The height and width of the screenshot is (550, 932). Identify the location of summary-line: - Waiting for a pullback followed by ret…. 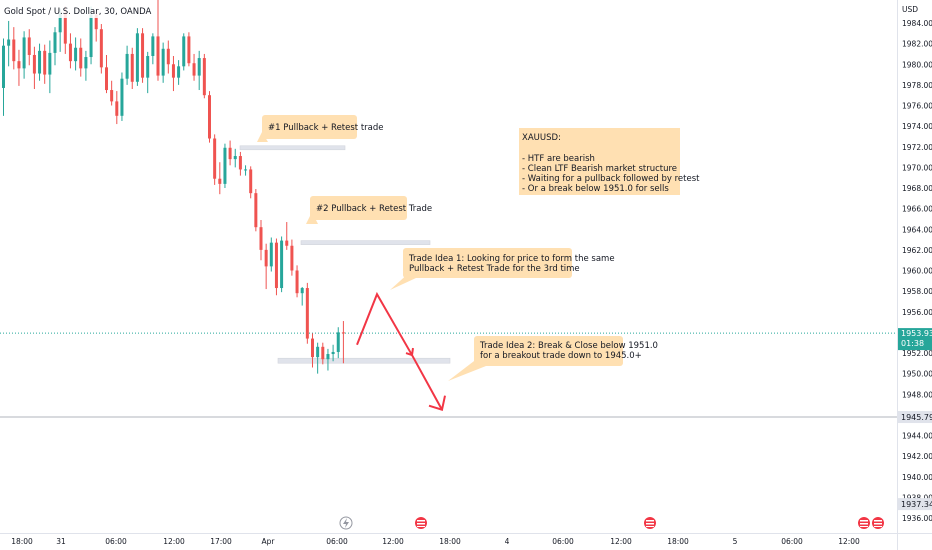
(611, 179).